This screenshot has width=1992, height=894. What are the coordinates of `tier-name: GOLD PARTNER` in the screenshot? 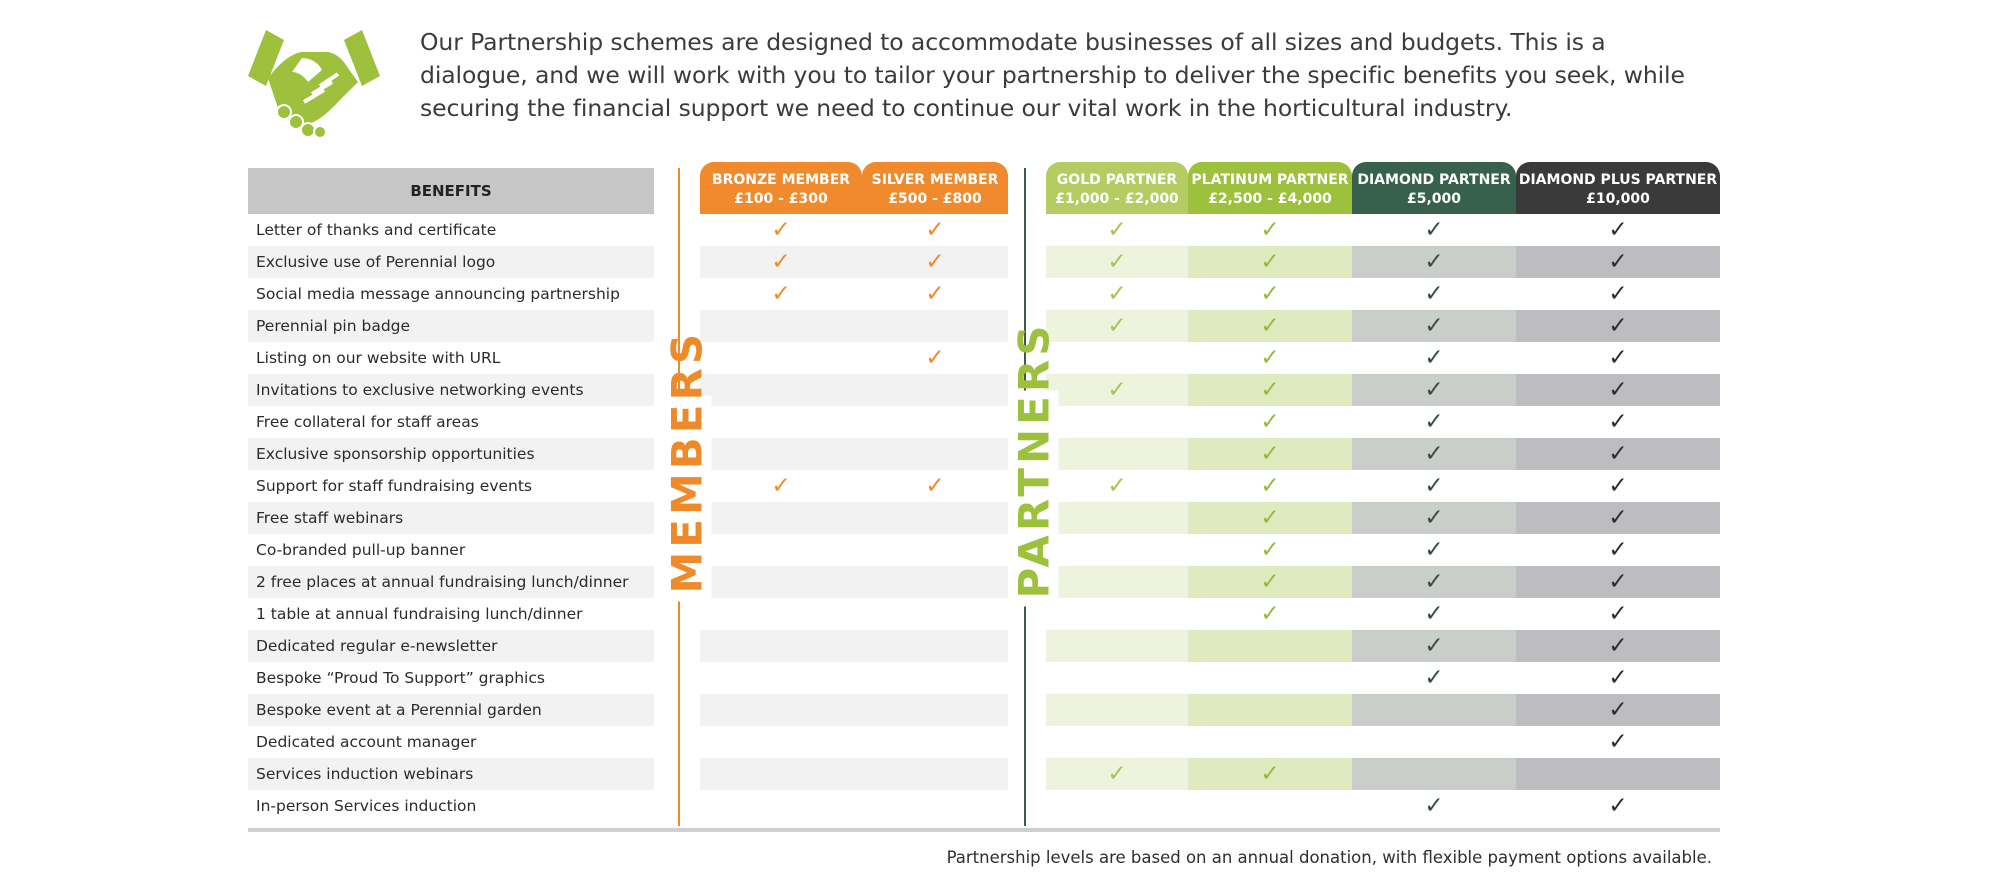 It's located at (1117, 180).